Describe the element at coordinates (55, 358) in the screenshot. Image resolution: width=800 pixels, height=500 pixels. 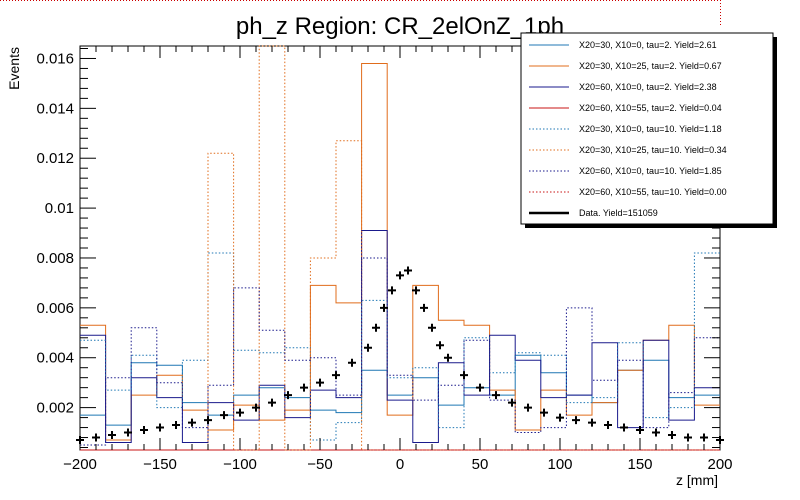
I see `y-tick-label: 0.004` at that location.